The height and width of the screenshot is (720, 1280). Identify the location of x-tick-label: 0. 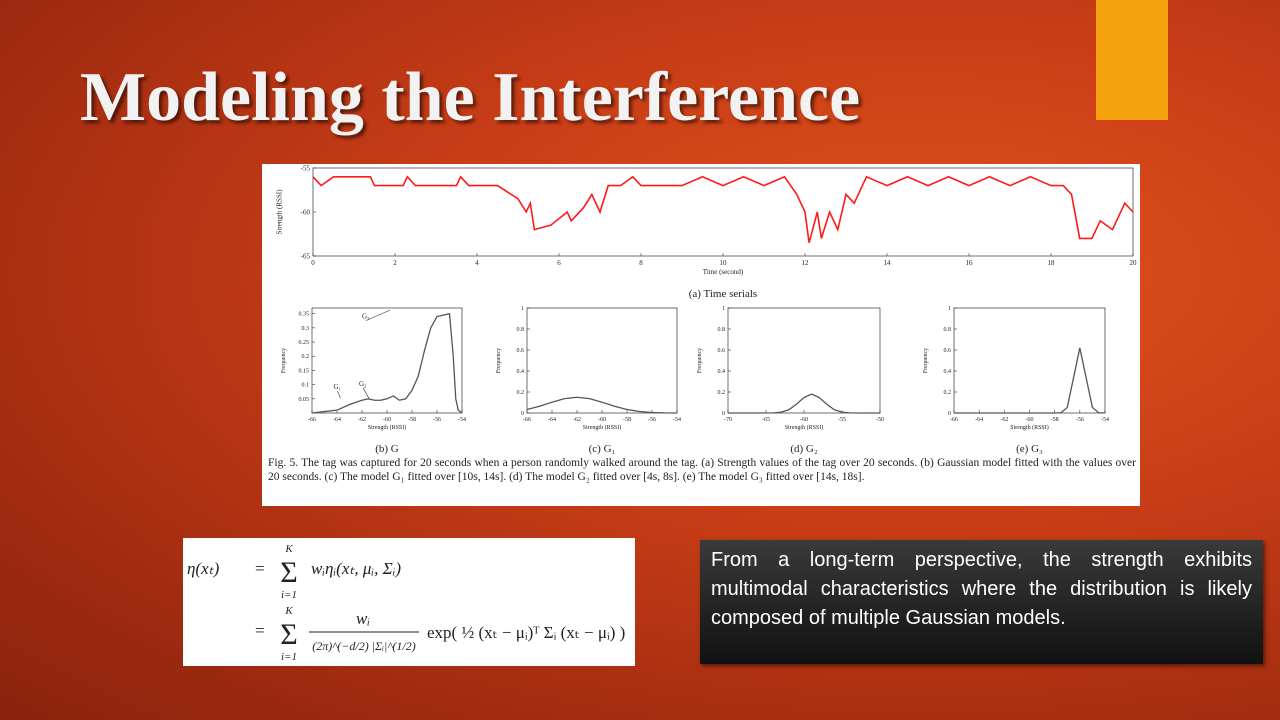
(313, 263).